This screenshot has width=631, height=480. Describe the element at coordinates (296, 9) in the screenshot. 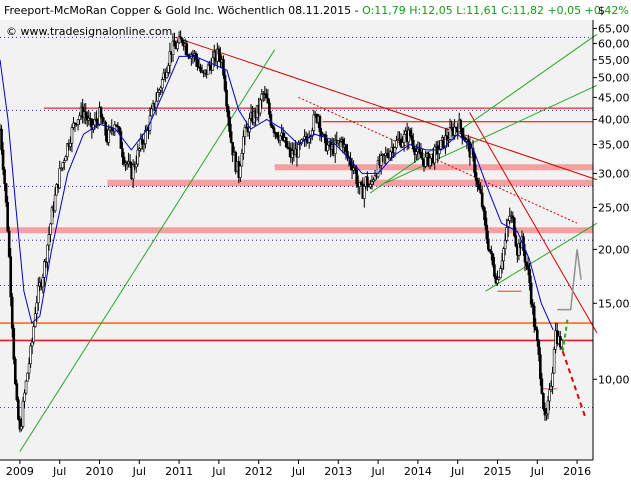

I see `header-bar` at that location.